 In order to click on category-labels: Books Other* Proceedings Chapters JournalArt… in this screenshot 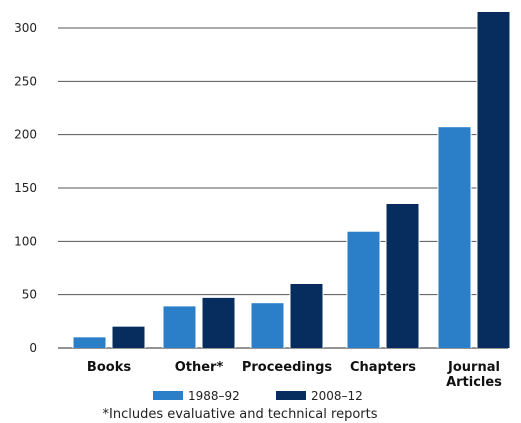, I will do `click(294, 375)`.